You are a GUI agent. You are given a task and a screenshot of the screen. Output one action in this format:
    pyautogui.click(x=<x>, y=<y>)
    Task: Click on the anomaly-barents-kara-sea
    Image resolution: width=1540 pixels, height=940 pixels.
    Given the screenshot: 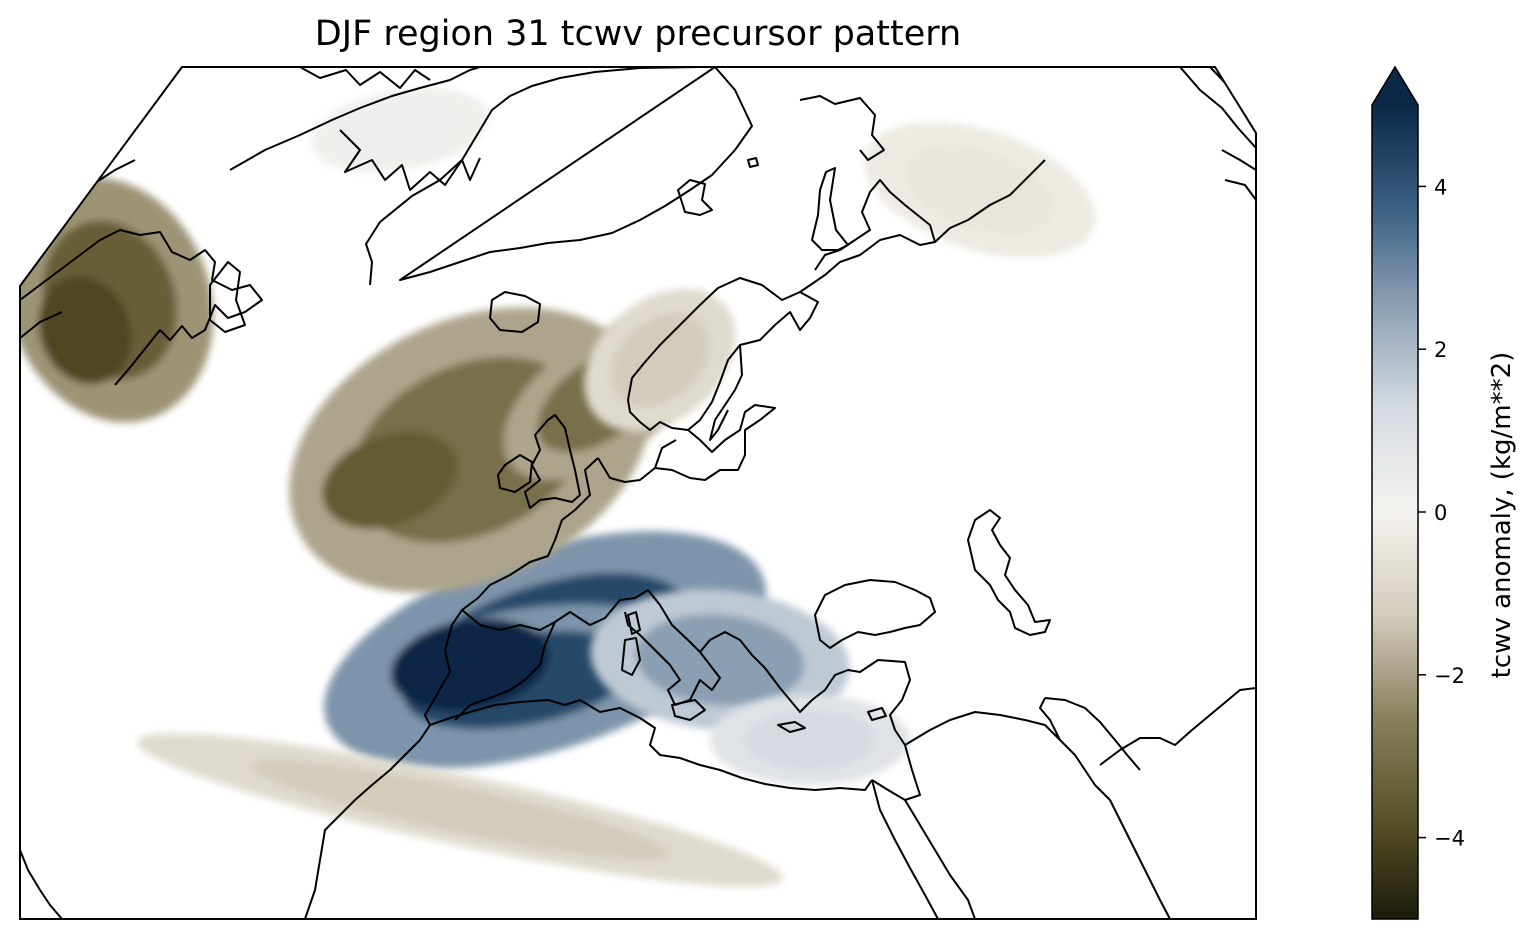 What is the action you would take?
    pyautogui.click(x=980, y=190)
    